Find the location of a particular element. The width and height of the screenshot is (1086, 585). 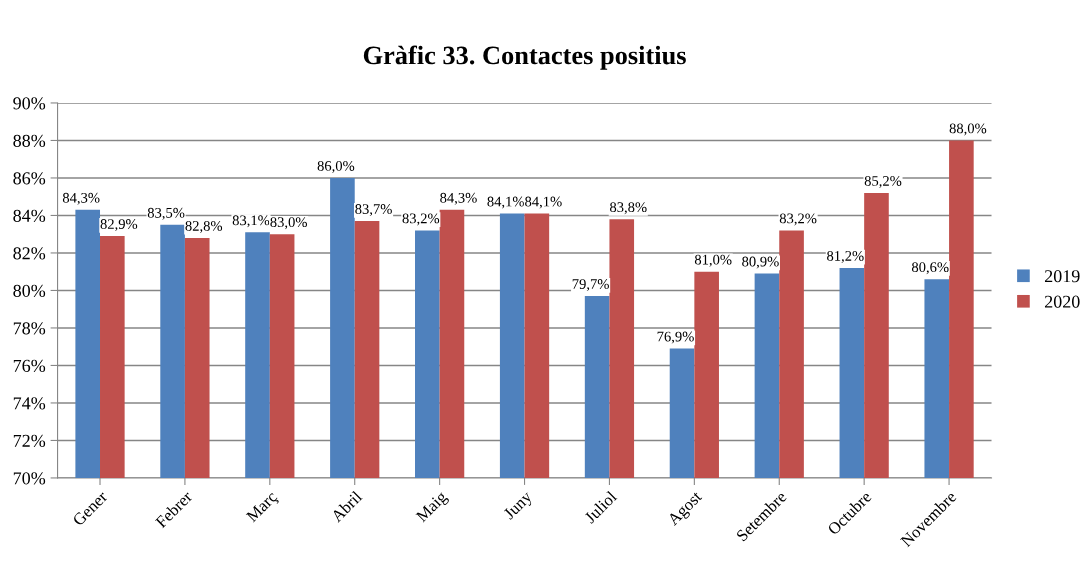

y-tick-label: 70% is located at coordinates (29, 478).